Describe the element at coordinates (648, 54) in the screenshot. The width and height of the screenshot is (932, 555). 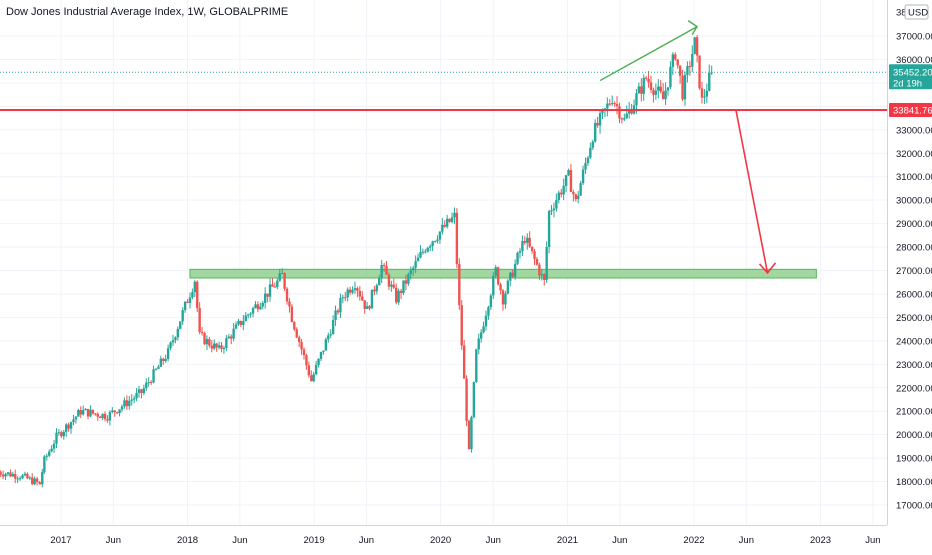
I see `trend-line` at that location.